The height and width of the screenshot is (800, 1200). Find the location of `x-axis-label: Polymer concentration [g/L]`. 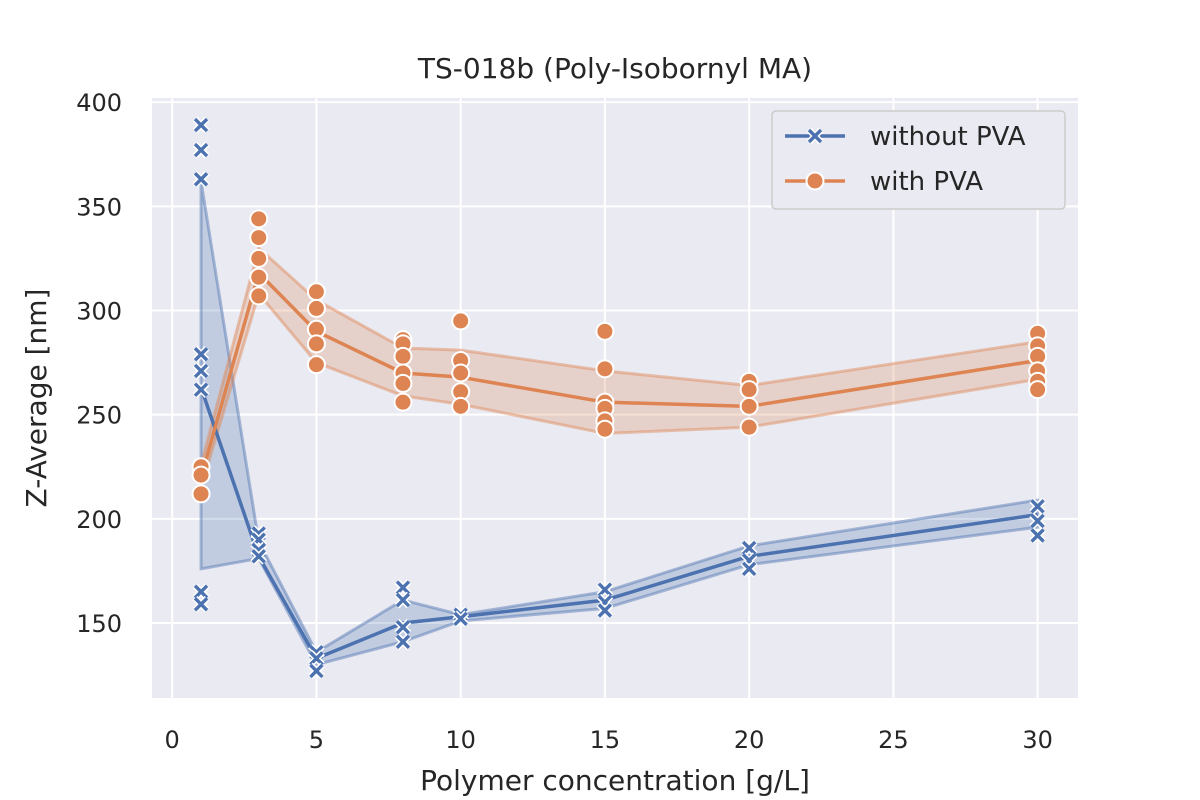

x-axis-label: Polymer concentration [g/L] is located at coordinates (615, 780).